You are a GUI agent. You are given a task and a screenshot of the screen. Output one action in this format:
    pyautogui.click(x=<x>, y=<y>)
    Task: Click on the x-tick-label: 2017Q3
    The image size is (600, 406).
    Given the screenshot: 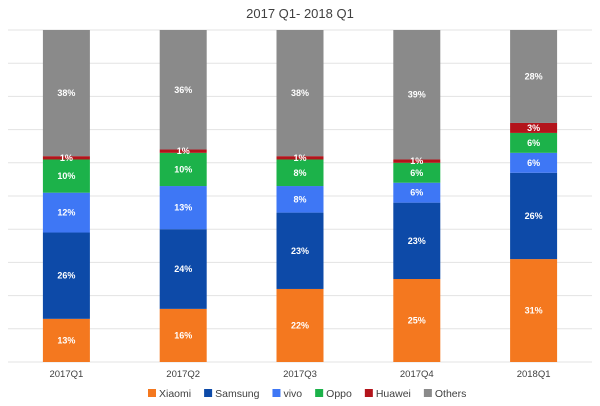 What is the action you would take?
    pyautogui.click(x=300, y=374)
    